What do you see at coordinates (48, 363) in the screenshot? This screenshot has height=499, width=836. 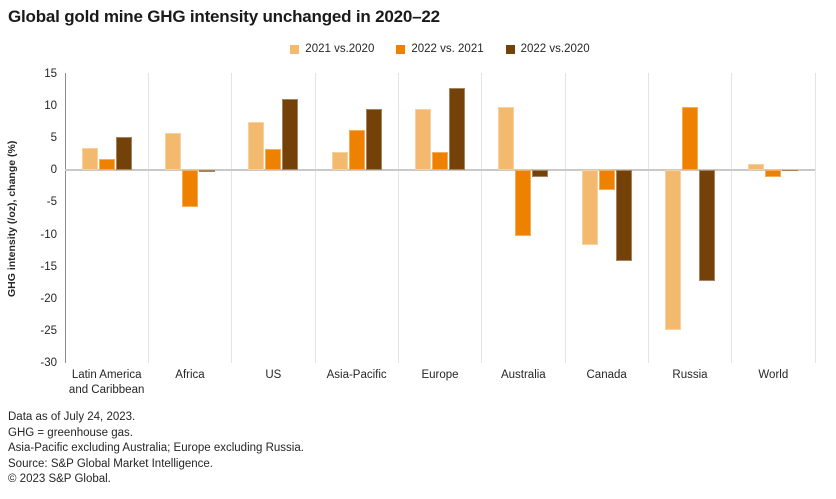 I see `y-tick-label: -30` at bounding box center [48, 363].